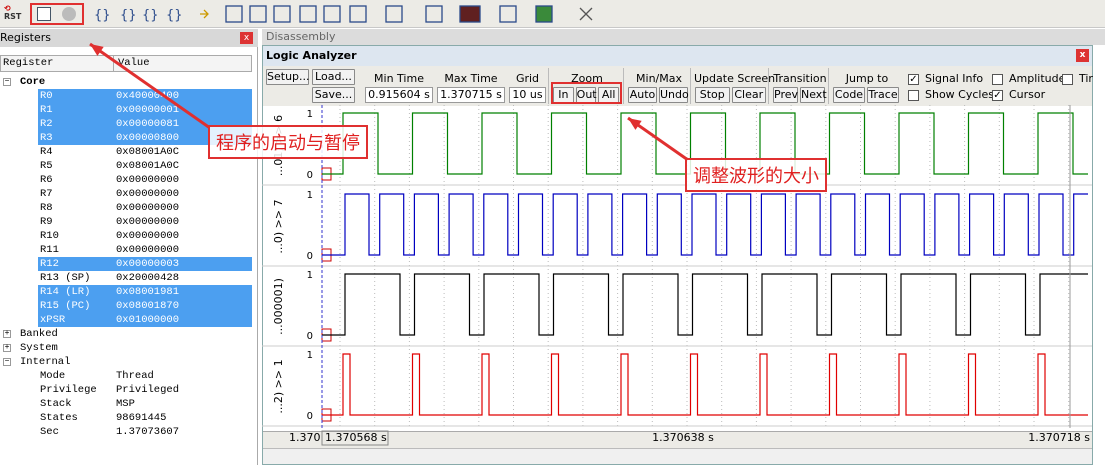 The image size is (1105, 465). Describe the element at coordinates (46, 152) in the screenshot. I see `register-name: R4` at that location.